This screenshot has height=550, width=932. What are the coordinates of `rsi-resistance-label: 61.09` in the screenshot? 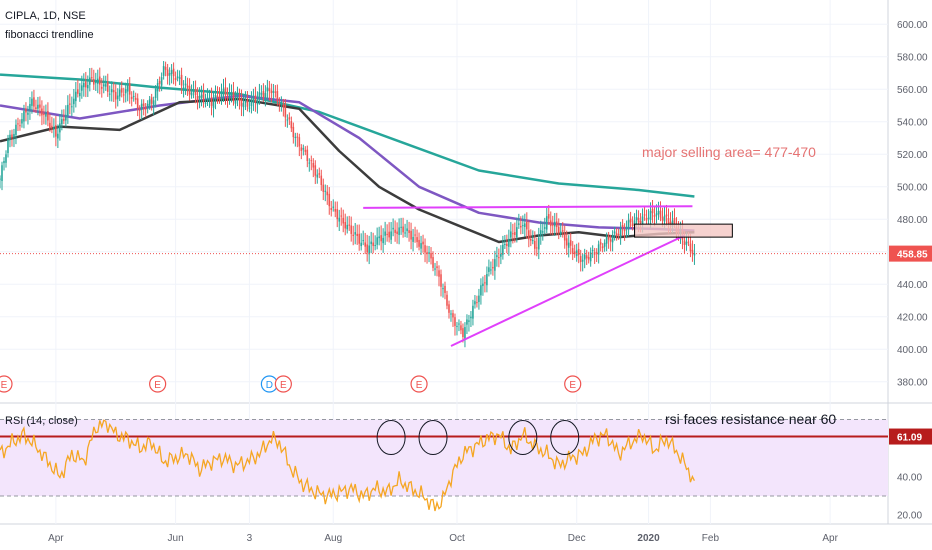 It's located at (909, 438).